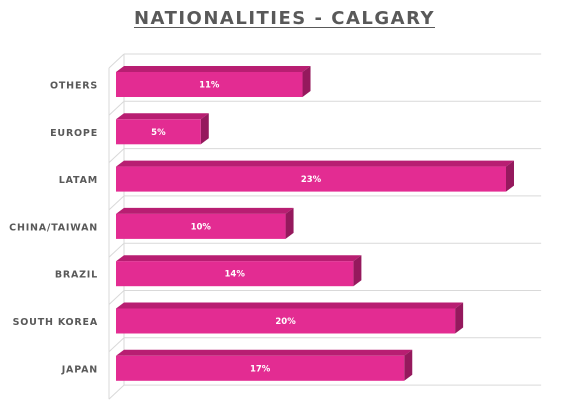 This screenshot has height=416, width=569. I want to click on data-label: 17%, so click(260, 369).